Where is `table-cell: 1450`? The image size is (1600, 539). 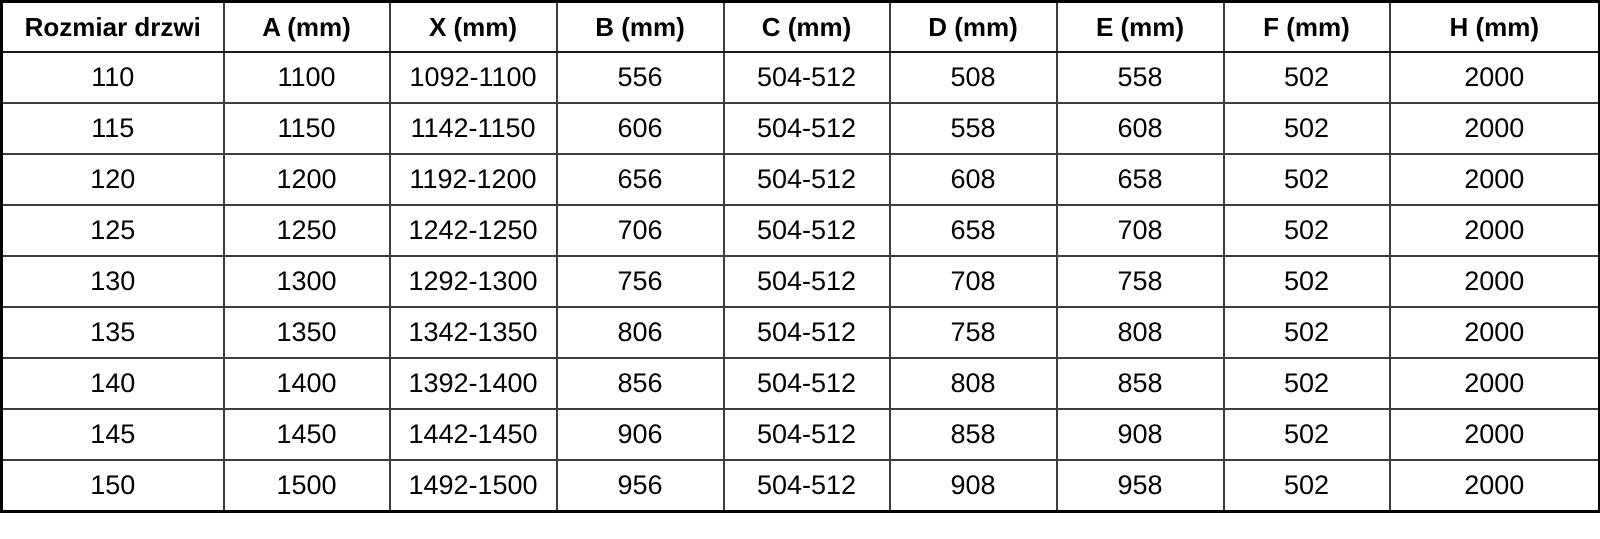
table-cell: 1450 is located at coordinates (306, 434).